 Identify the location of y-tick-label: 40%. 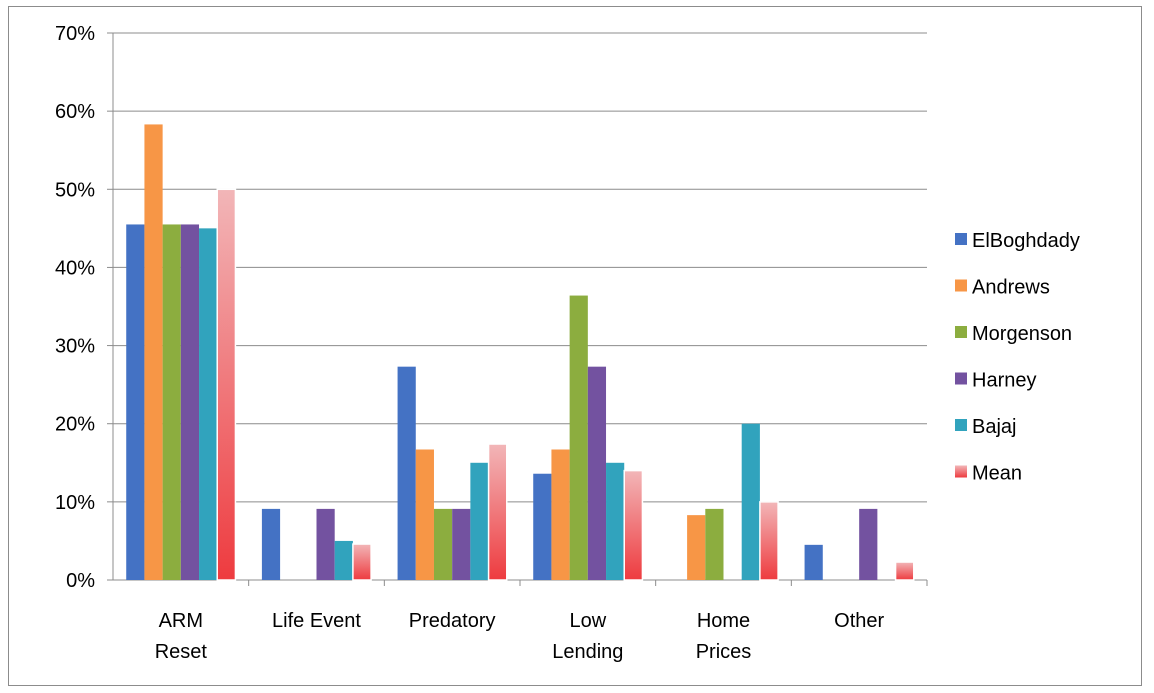
(75, 268).